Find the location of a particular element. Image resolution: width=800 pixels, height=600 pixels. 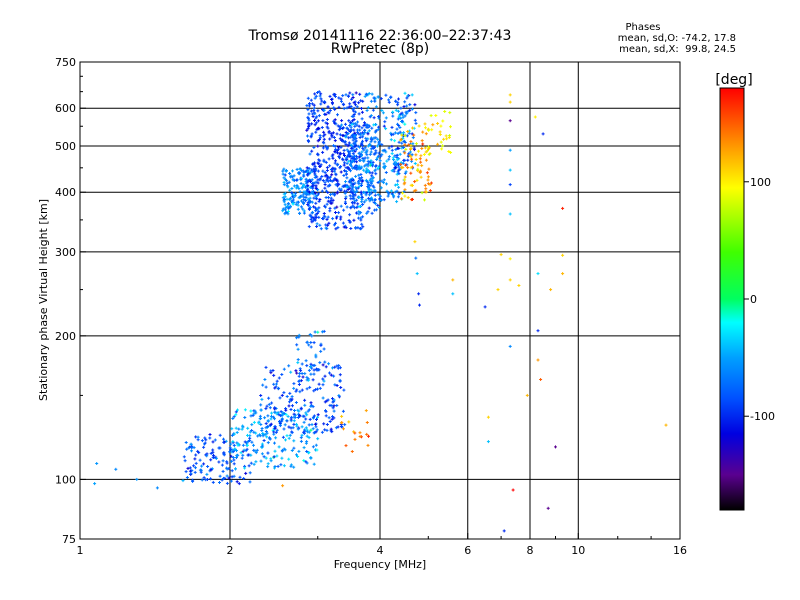

y-tick-label: 750 is located at coordinates (65, 62).